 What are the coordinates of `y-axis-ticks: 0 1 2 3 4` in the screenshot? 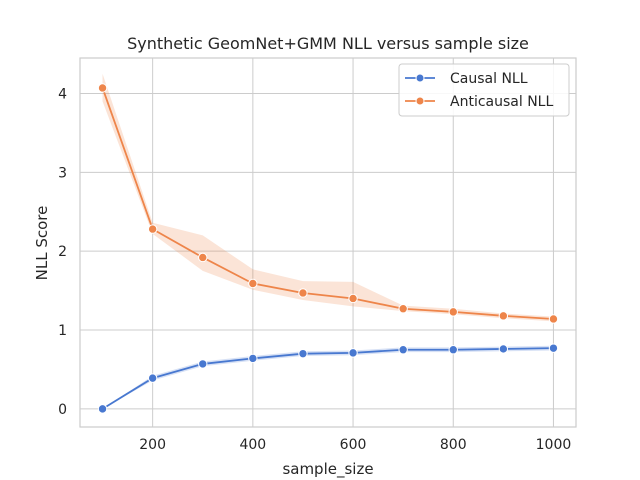 It's located at (62, 251).